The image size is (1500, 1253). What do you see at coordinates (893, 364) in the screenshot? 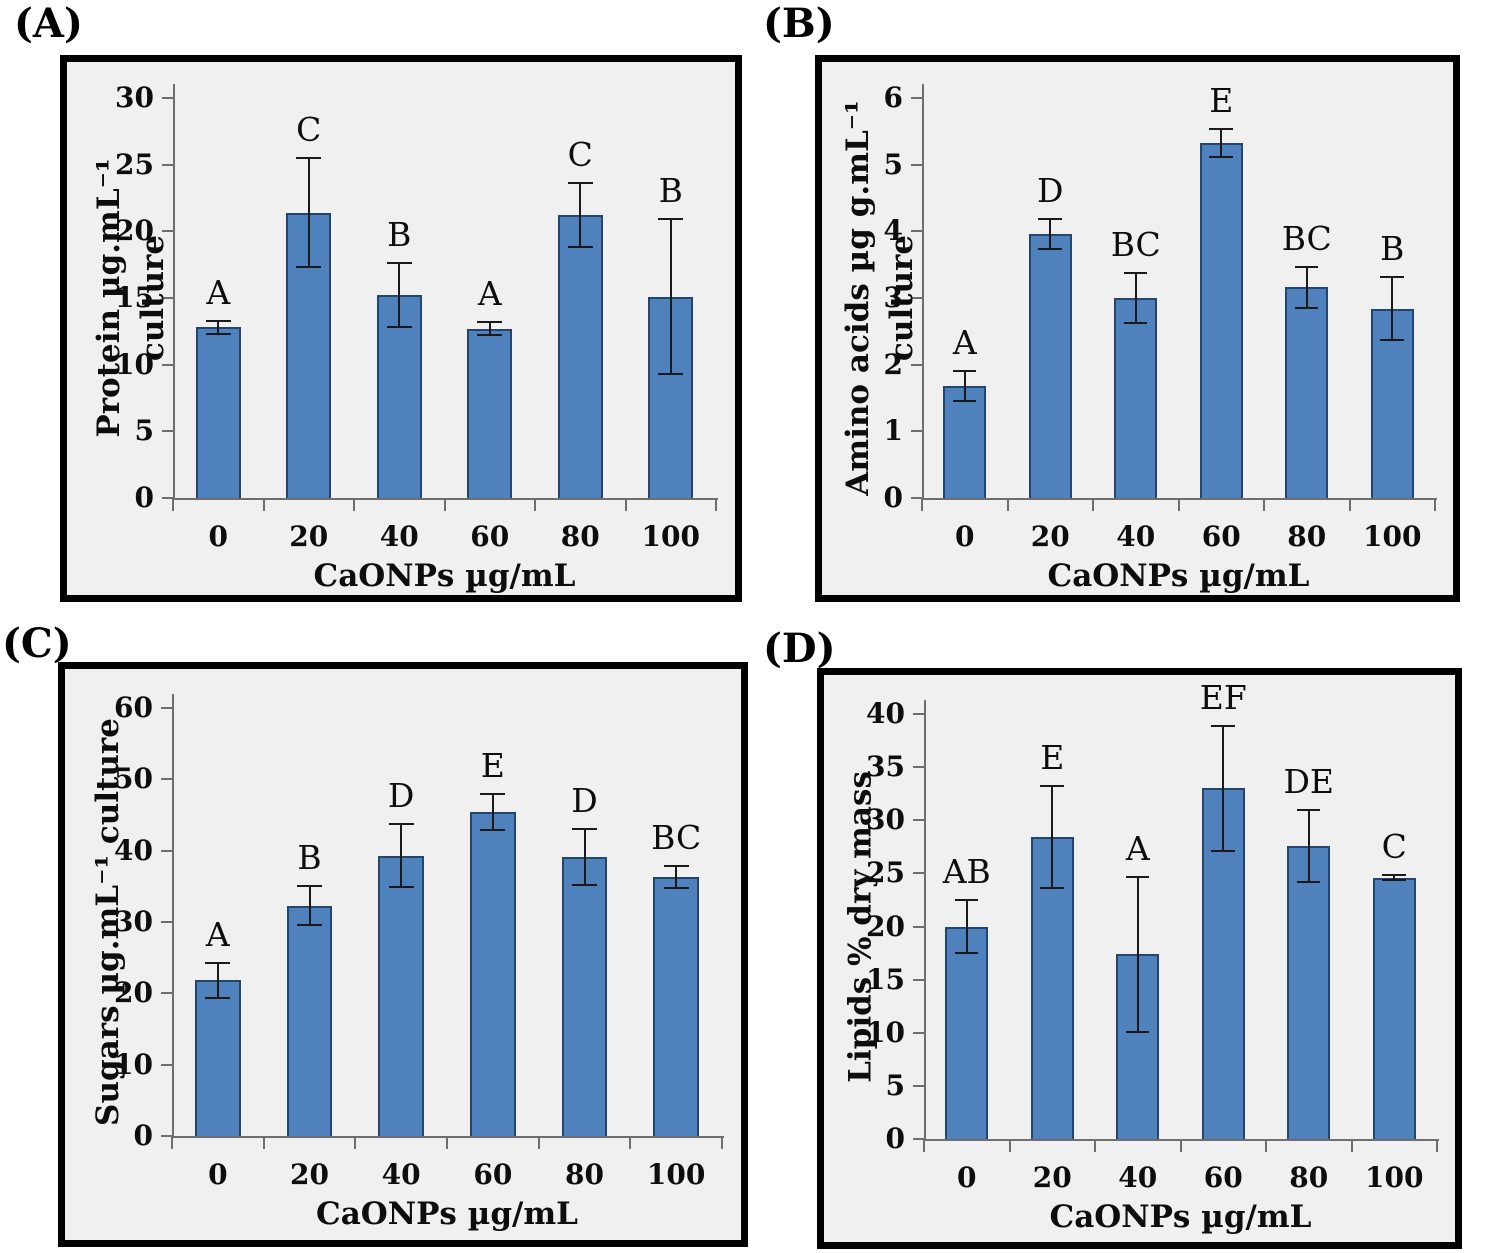
I see `y-tick-label: 2` at bounding box center [893, 364].